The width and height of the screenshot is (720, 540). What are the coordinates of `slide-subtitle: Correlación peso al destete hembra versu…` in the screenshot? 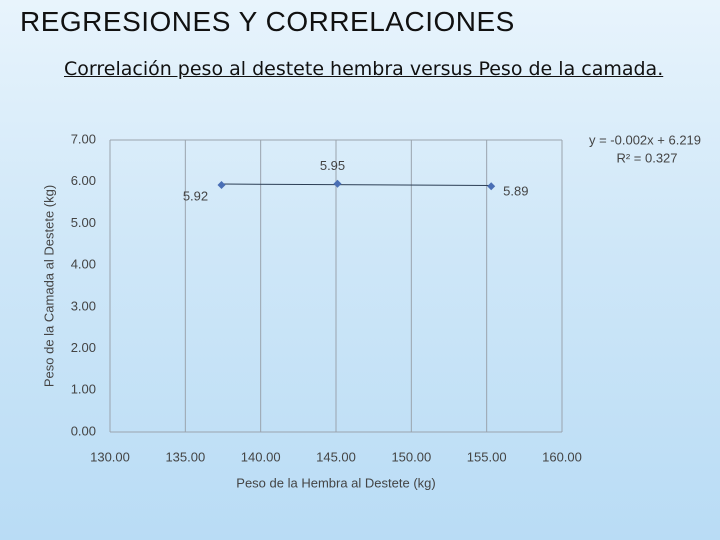 It's located at (364, 69).